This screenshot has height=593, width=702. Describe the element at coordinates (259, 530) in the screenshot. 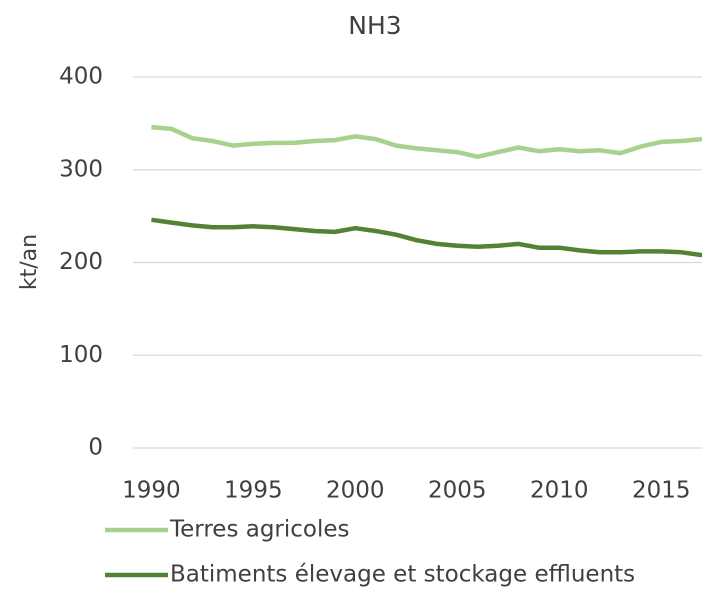

I see `legend-label: Terres agricoles` at that location.